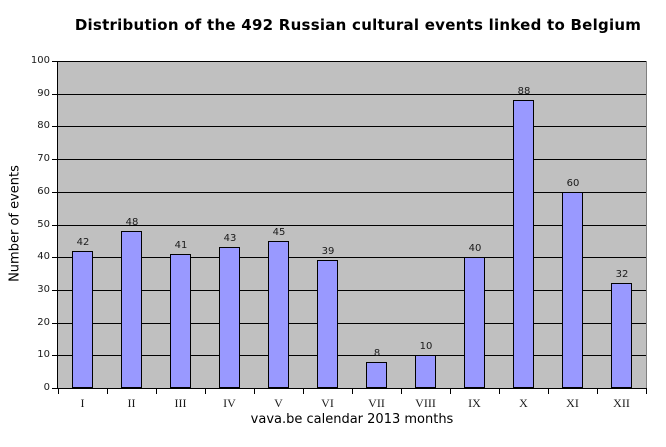 The height and width of the screenshot is (447, 666). What do you see at coordinates (646, 224) in the screenshot?
I see `plot-right-border` at bounding box center [646, 224].